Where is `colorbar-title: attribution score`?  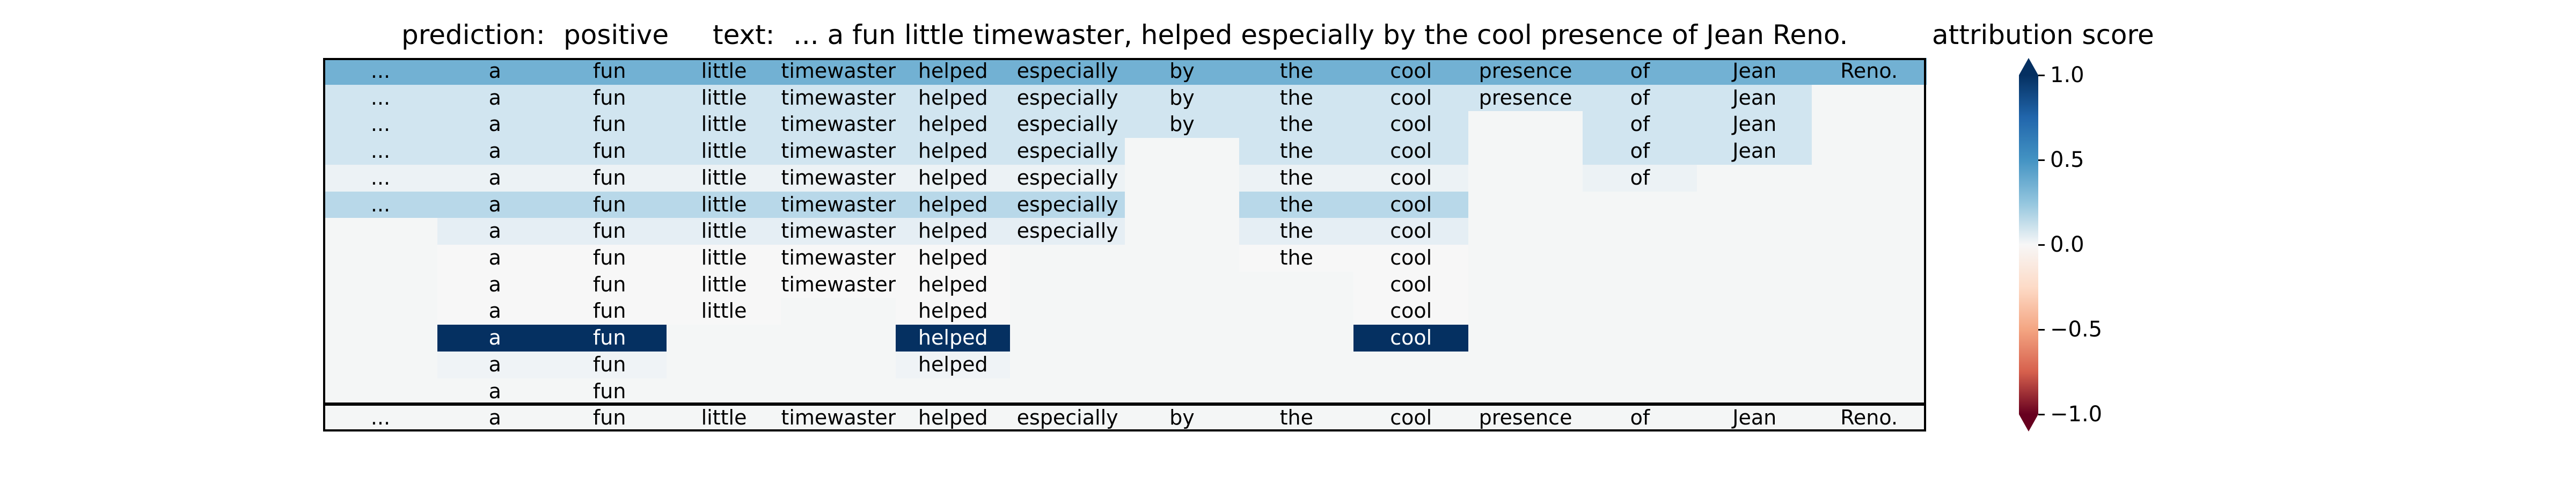
colorbar-title: attribution score is located at coordinates (2043, 34).